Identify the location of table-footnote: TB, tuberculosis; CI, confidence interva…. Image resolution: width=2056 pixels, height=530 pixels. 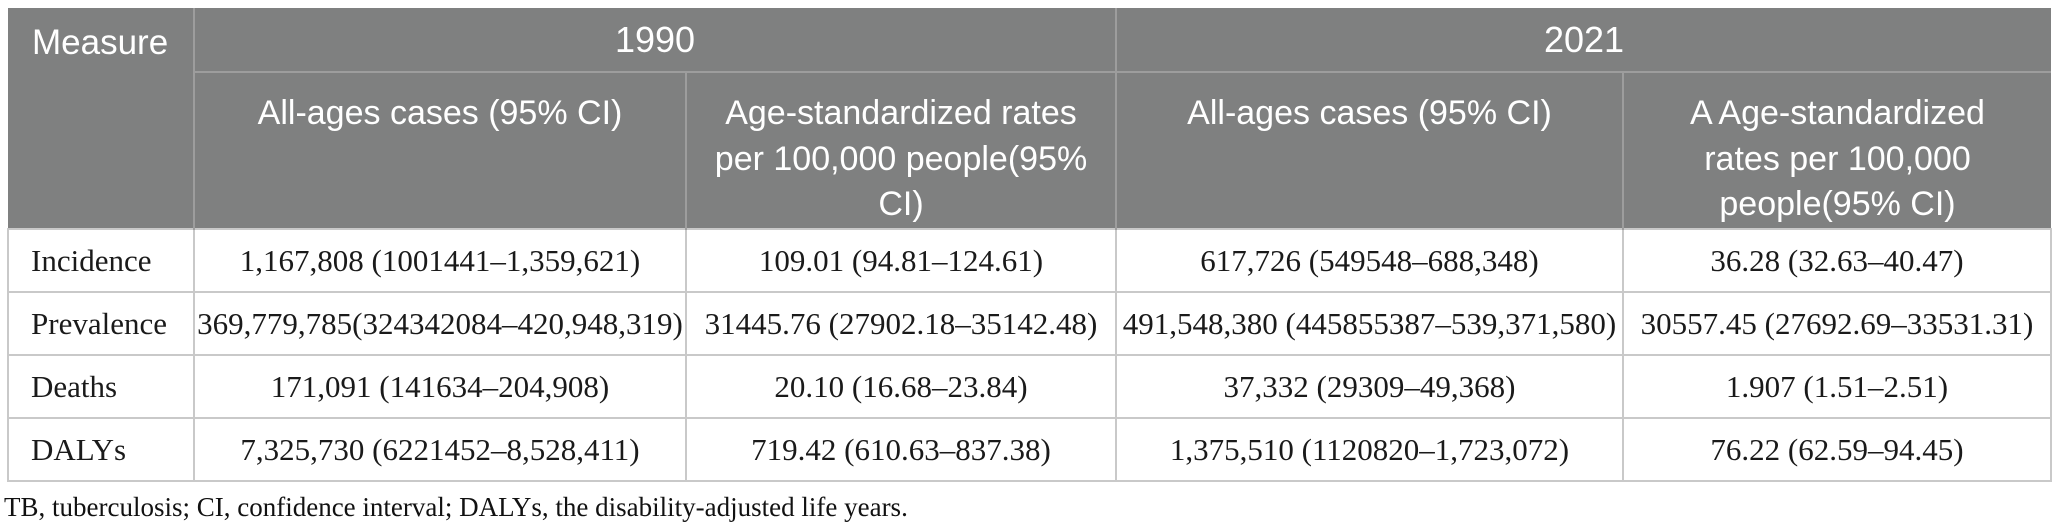
(456, 507).